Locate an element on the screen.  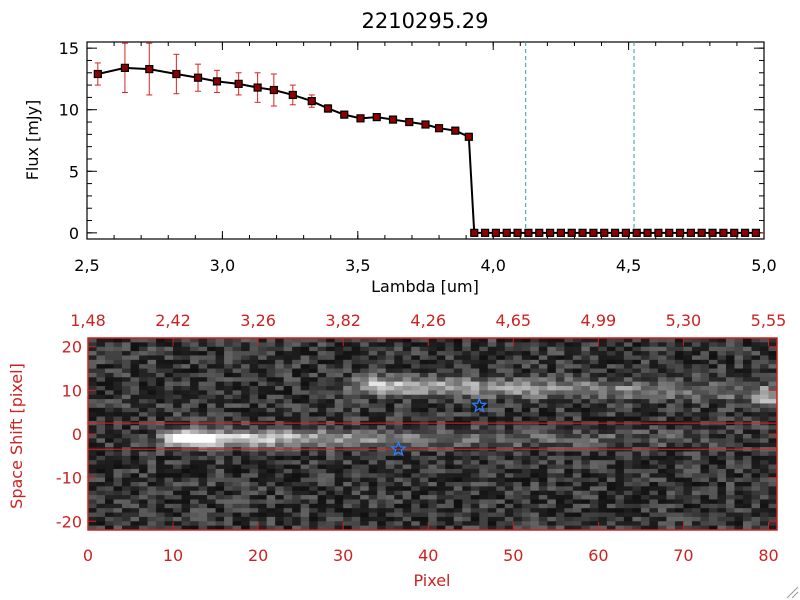
y-tick-label: 0 is located at coordinates (74, 233).